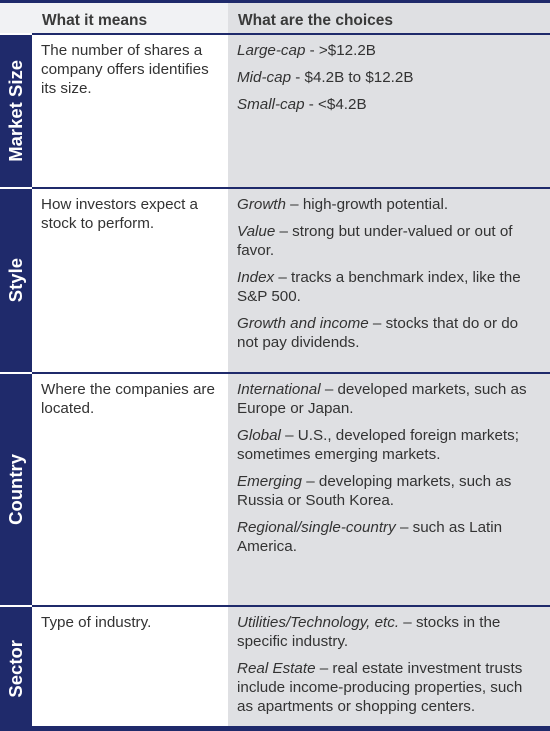 Image resolution: width=550 pixels, height=731 pixels. I want to click on row-label-market-size: Market Size, so click(16, 110).